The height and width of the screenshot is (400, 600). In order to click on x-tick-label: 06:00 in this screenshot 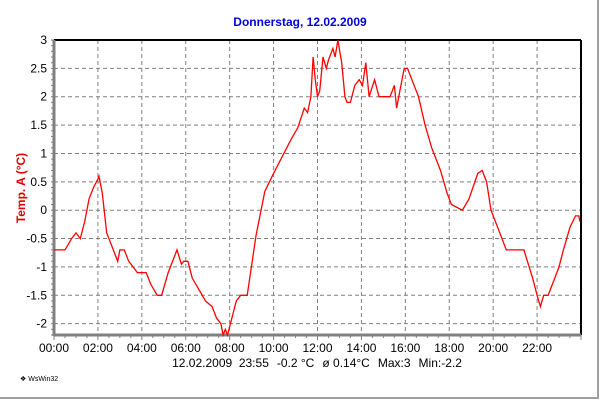, I will do `click(186, 348)`.